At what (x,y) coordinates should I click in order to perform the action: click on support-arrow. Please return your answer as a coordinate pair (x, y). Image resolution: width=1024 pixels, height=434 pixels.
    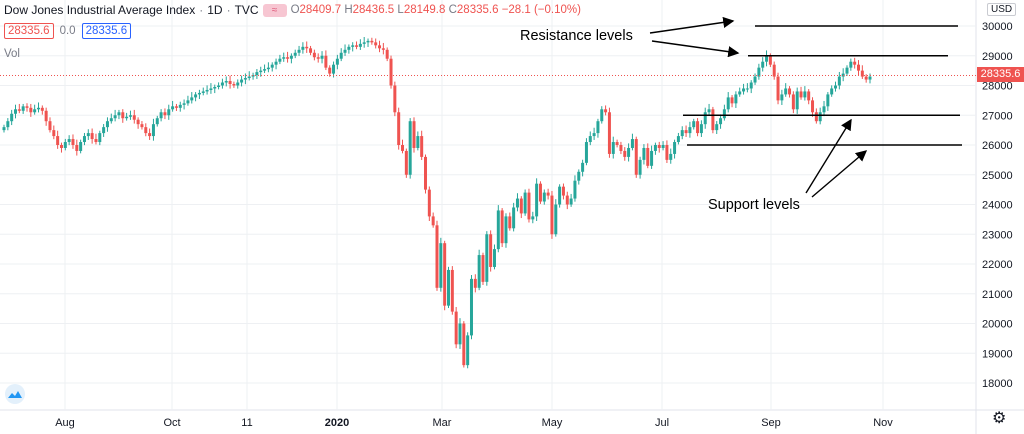
    Looking at the image, I should click on (828, 156).